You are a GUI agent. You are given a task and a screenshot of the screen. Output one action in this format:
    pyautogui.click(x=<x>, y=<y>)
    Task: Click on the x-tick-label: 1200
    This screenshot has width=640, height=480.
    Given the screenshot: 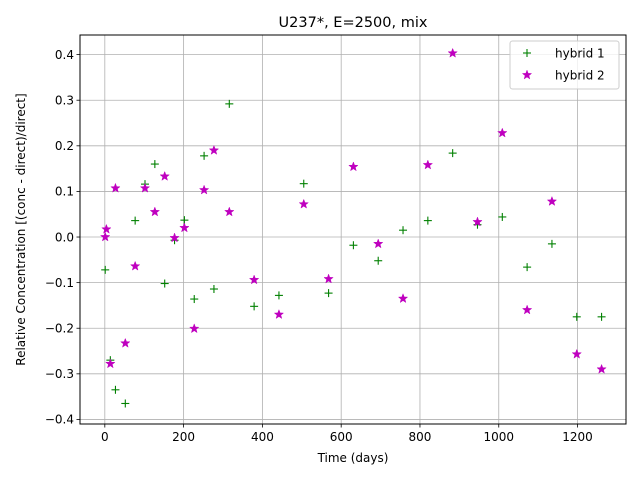 What is the action you would take?
    pyautogui.click(x=577, y=437)
    